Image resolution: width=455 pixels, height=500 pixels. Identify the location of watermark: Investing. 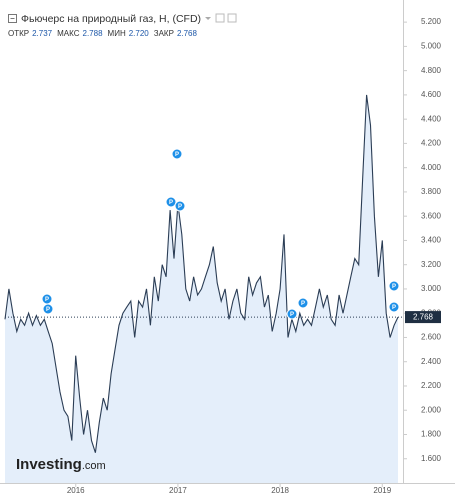
(49, 464).